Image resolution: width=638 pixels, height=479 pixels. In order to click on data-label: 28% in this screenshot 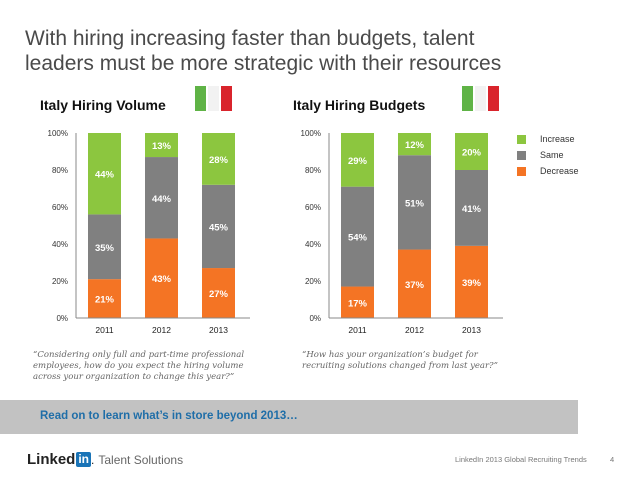, I will do `click(219, 160)`.